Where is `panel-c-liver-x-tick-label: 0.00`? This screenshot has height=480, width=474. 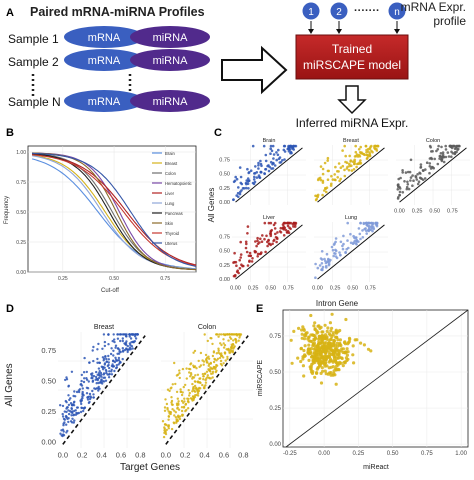 panel-c-liver-x-tick-label: 0.00 is located at coordinates (235, 289).